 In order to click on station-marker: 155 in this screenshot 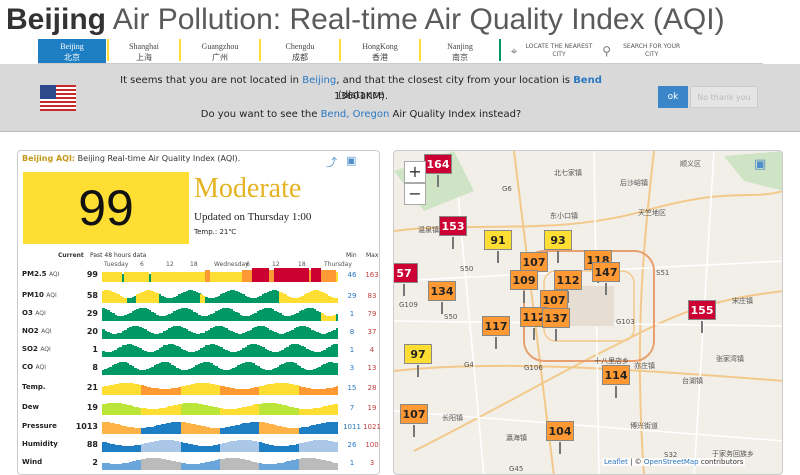, I will do `click(702, 316)`.